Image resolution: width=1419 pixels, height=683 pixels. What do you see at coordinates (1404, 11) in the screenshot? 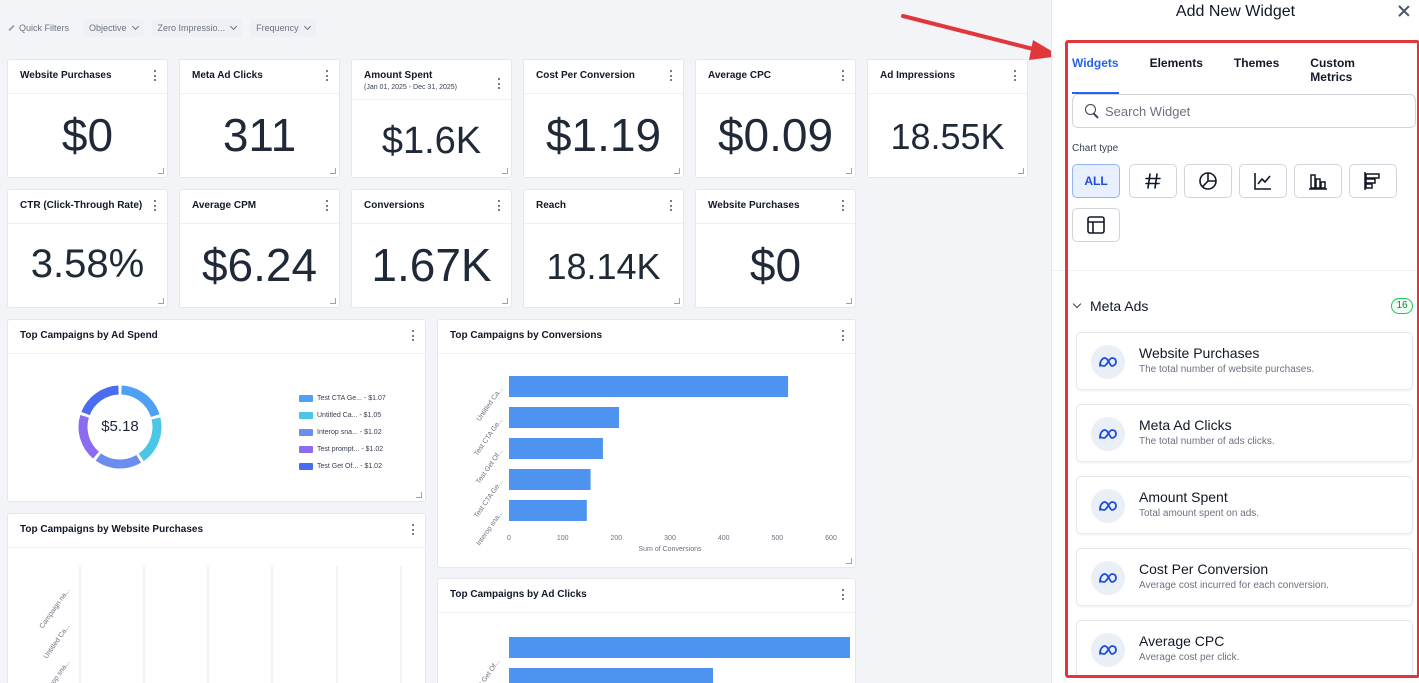
I see `close-icon` at bounding box center [1404, 11].